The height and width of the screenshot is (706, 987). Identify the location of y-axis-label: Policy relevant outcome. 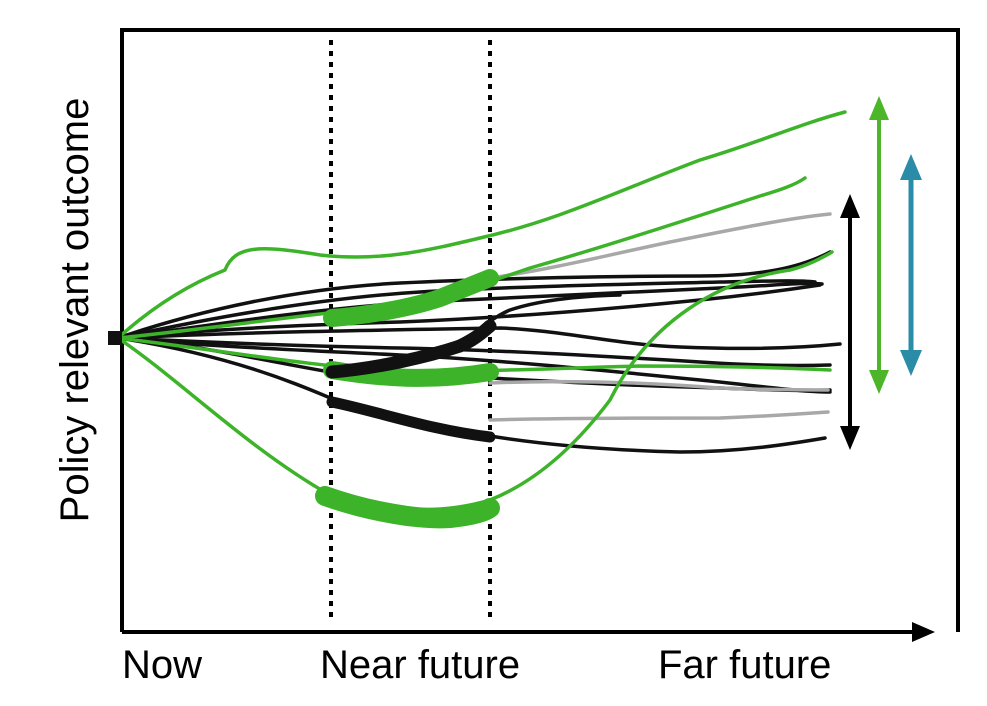
(75, 310).